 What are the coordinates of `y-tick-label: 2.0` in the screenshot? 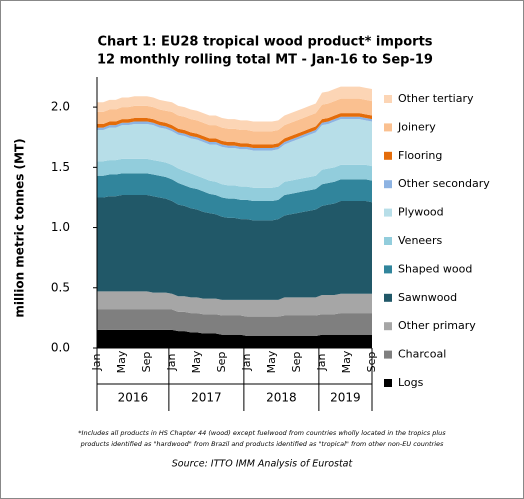 It's located at (60, 107).